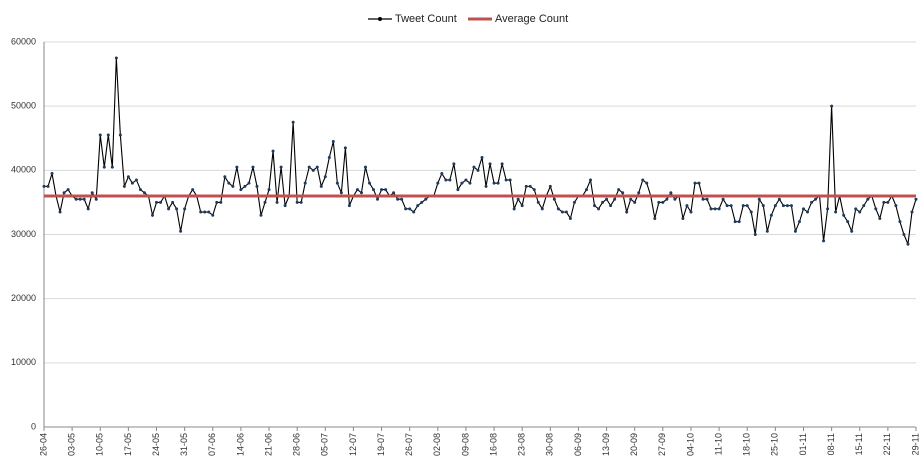 Image resolution: width=920 pixels, height=465 pixels. What do you see at coordinates (297, 444) in the screenshot?
I see `x-tick-label: 28-06` at bounding box center [297, 444].